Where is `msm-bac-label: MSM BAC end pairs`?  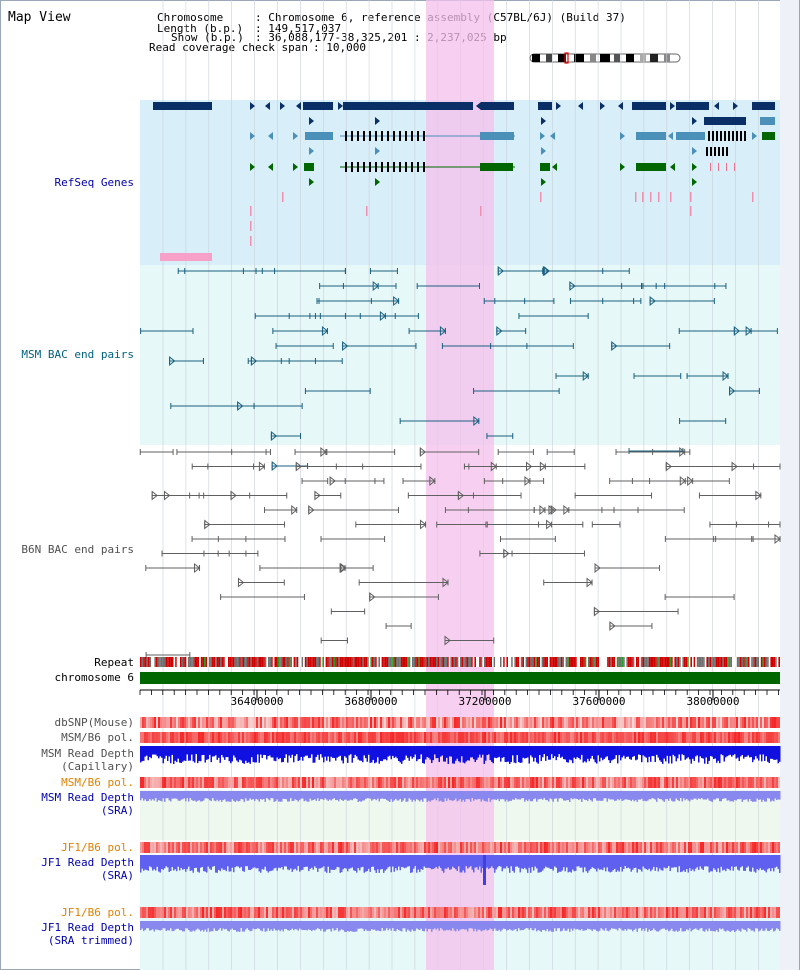
msm-bac-label: MSM BAC end pairs is located at coordinates (77, 354).